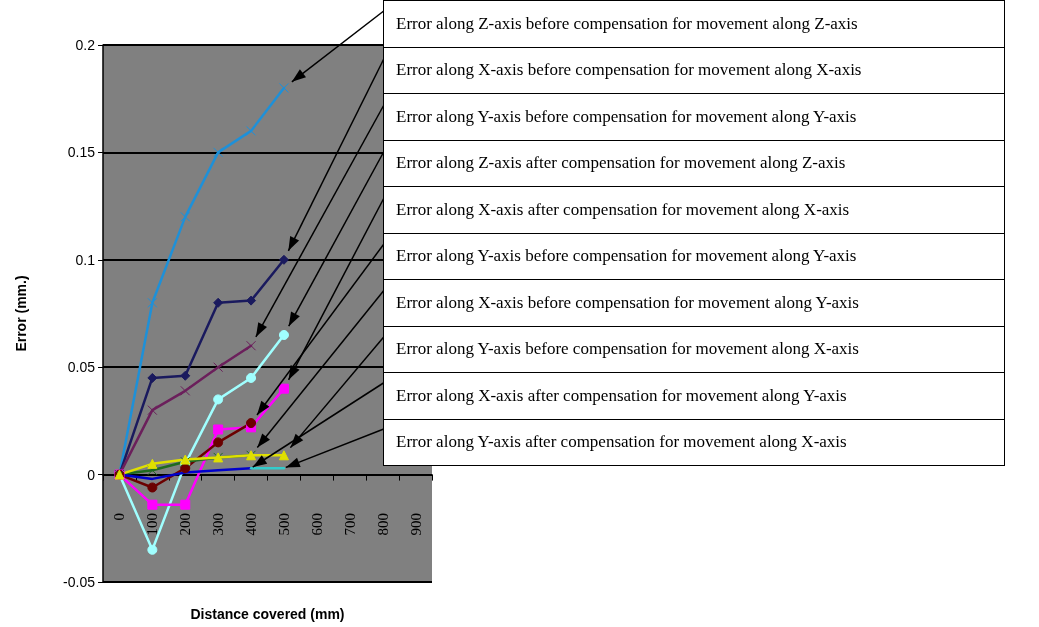 This screenshot has width=1039, height=627. Describe the element at coordinates (694, 349) in the screenshot. I see `callout-box: Error along Y-axis before compensation for movement along X-axis` at that location.